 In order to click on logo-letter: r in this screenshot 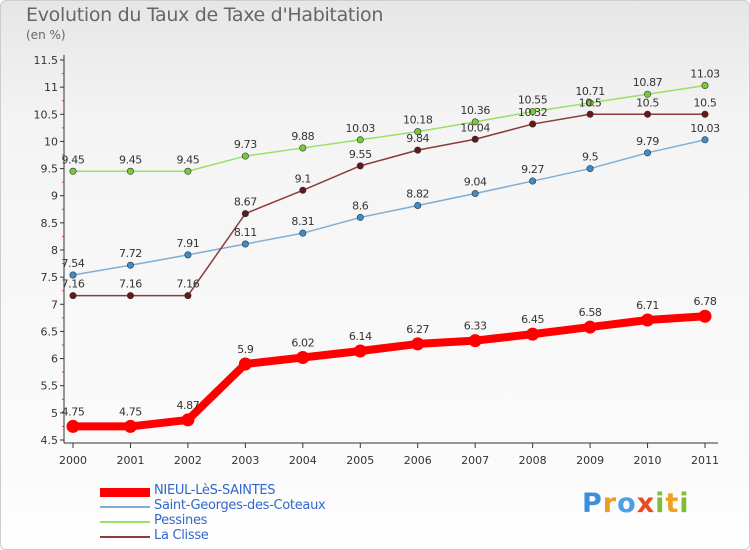, I will do `click(610, 503)`.